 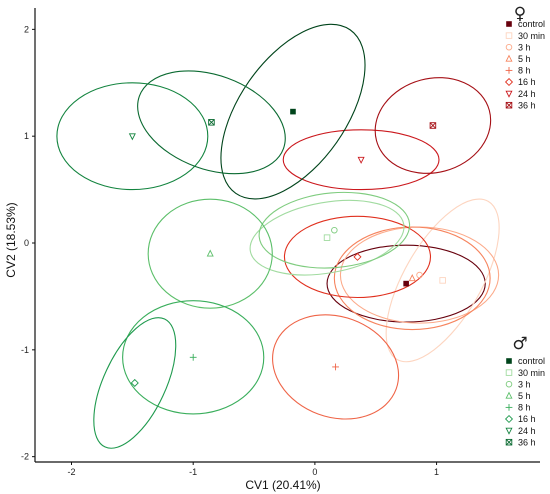 What do you see at coordinates (193, 472) in the screenshot?
I see `x-tick-label: -1` at bounding box center [193, 472].